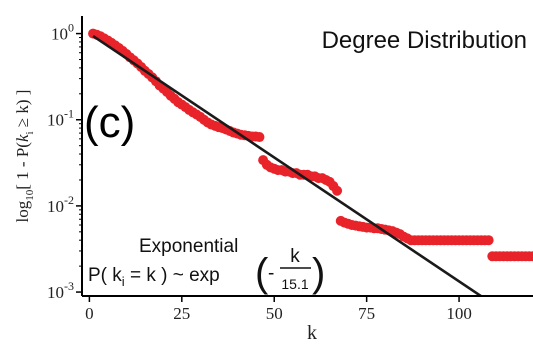 This screenshot has width=533, height=349. What do you see at coordinates (22, 111) in the screenshot?
I see `y-label-rest: ≥ k) ]` at bounding box center [22, 111].